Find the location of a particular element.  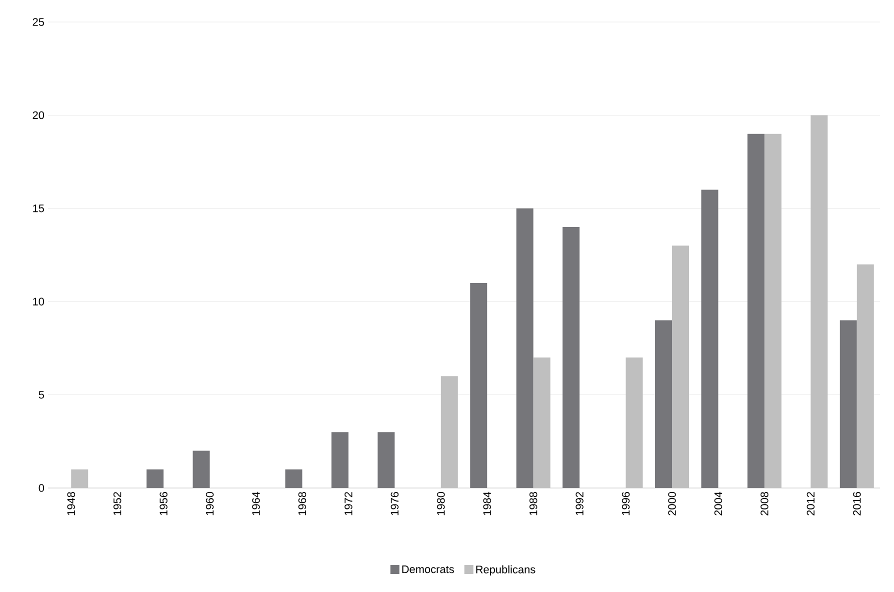

x-tick-label: 1996 is located at coordinates (626, 504).